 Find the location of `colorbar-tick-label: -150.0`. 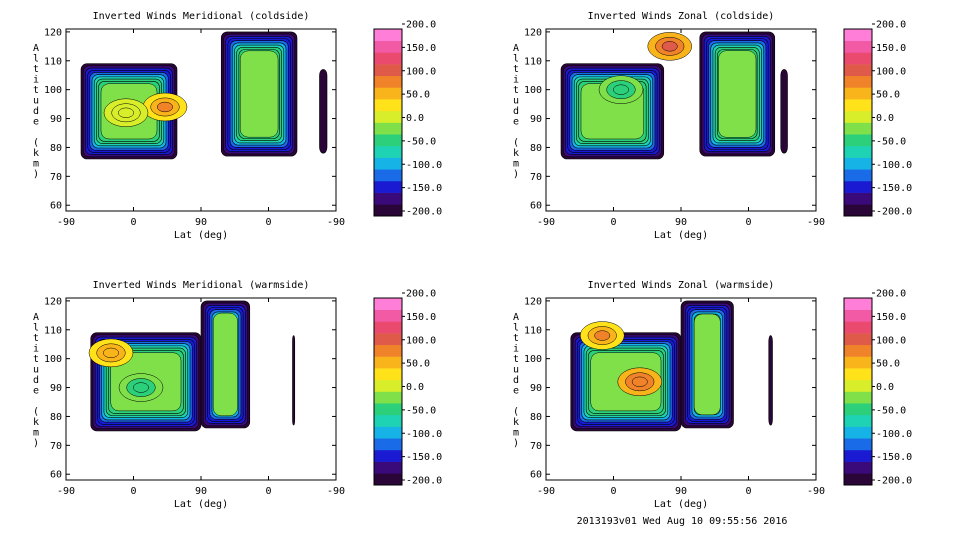

colorbar-tick-label: -150.0 is located at coordinates (424, 188).